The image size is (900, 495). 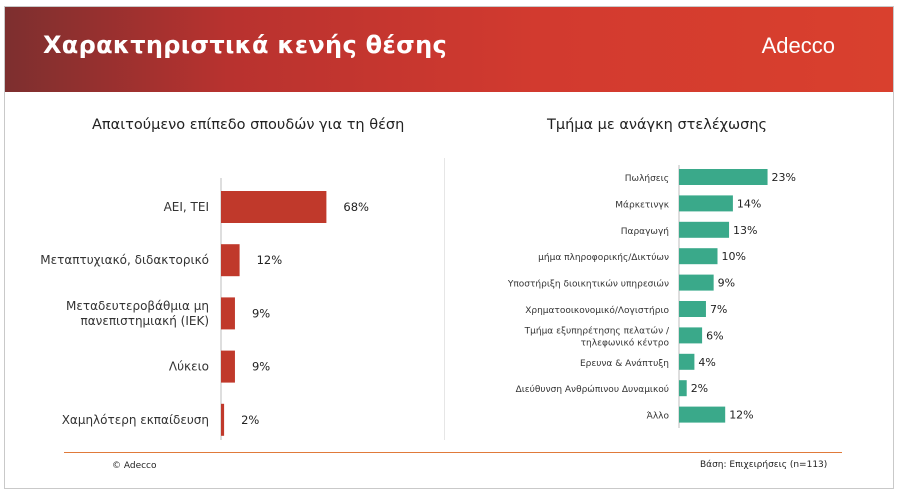 What do you see at coordinates (356, 207) in the screenshot?
I see `value-label: 68%` at bounding box center [356, 207].